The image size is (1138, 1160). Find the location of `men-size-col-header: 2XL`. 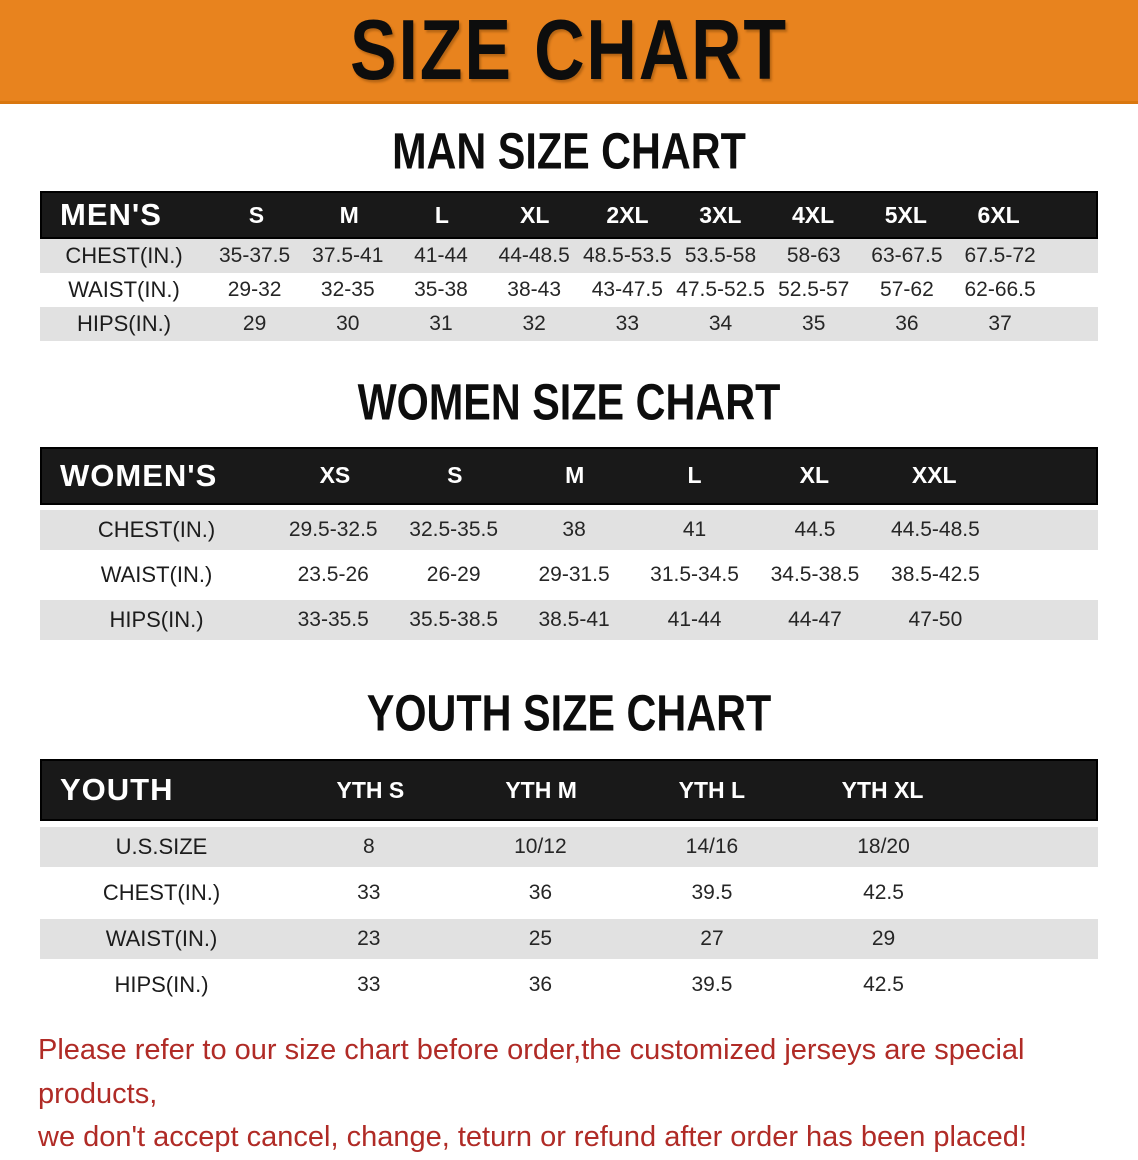

men-size-col-header: 2XL is located at coordinates (627, 214).